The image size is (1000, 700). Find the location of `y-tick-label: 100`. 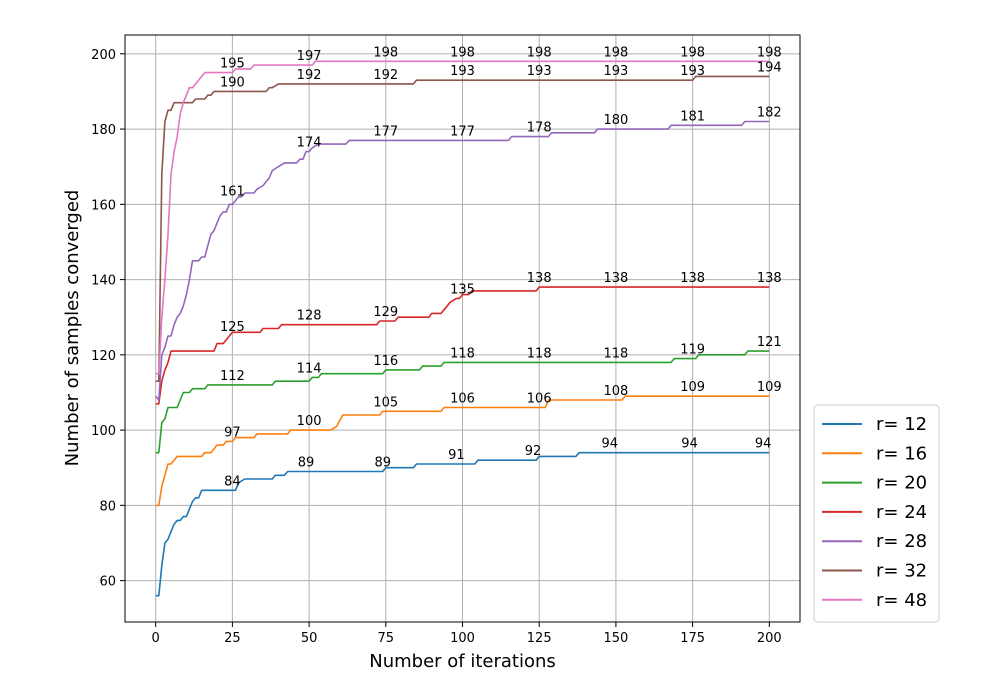

y-tick-label: 100 is located at coordinates (103, 431).